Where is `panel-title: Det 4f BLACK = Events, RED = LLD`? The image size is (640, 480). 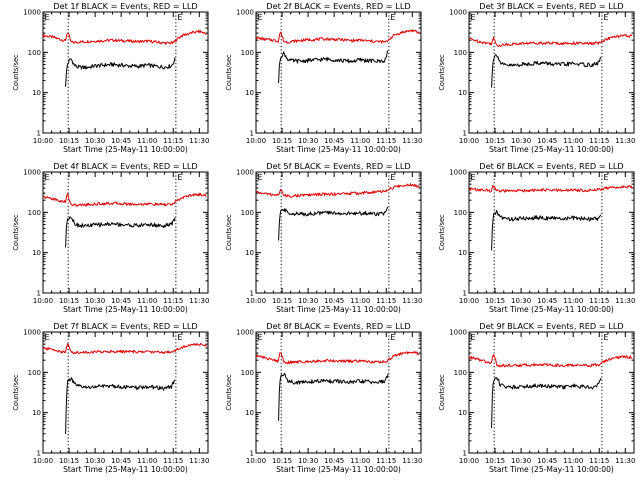 panel-title: Det 4f BLACK = Events, RED = LLD is located at coordinates (125, 166).